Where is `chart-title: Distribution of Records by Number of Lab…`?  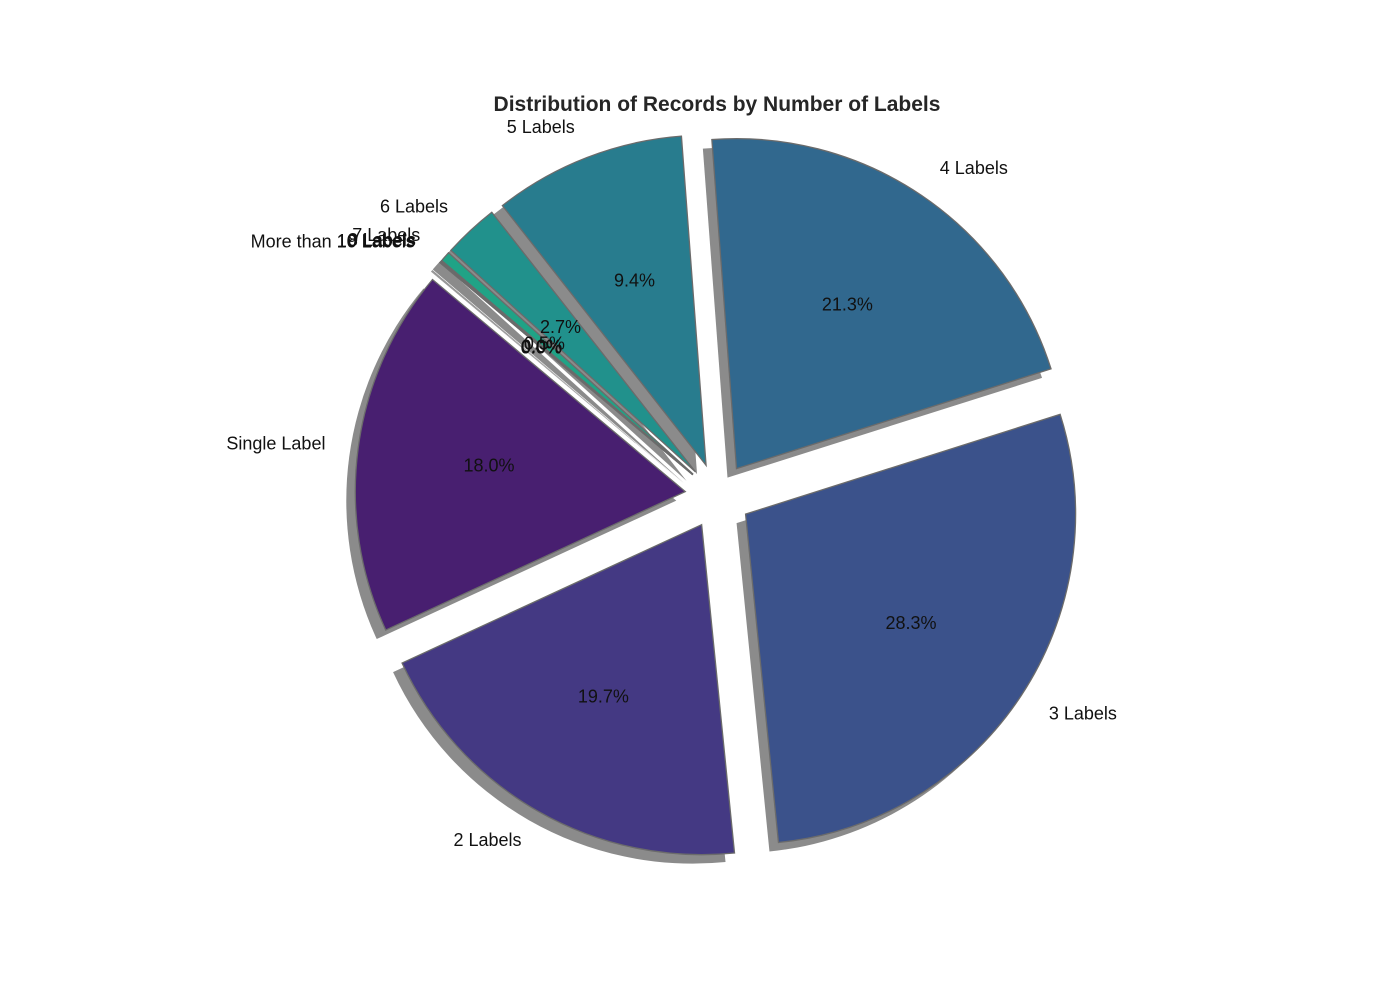 chart-title: Distribution of Records by Number of Lab… is located at coordinates (717, 104).